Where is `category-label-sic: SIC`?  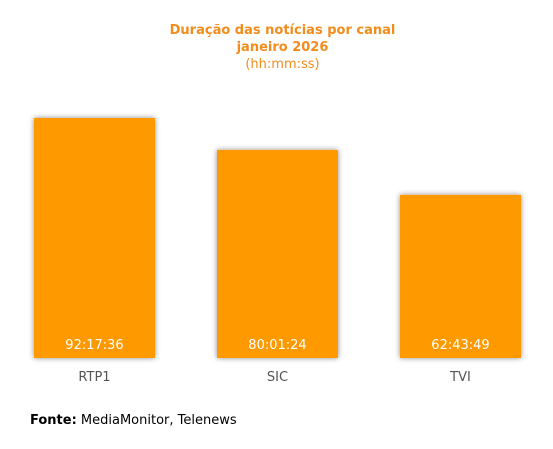
category-label-sic: SIC is located at coordinates (277, 377).